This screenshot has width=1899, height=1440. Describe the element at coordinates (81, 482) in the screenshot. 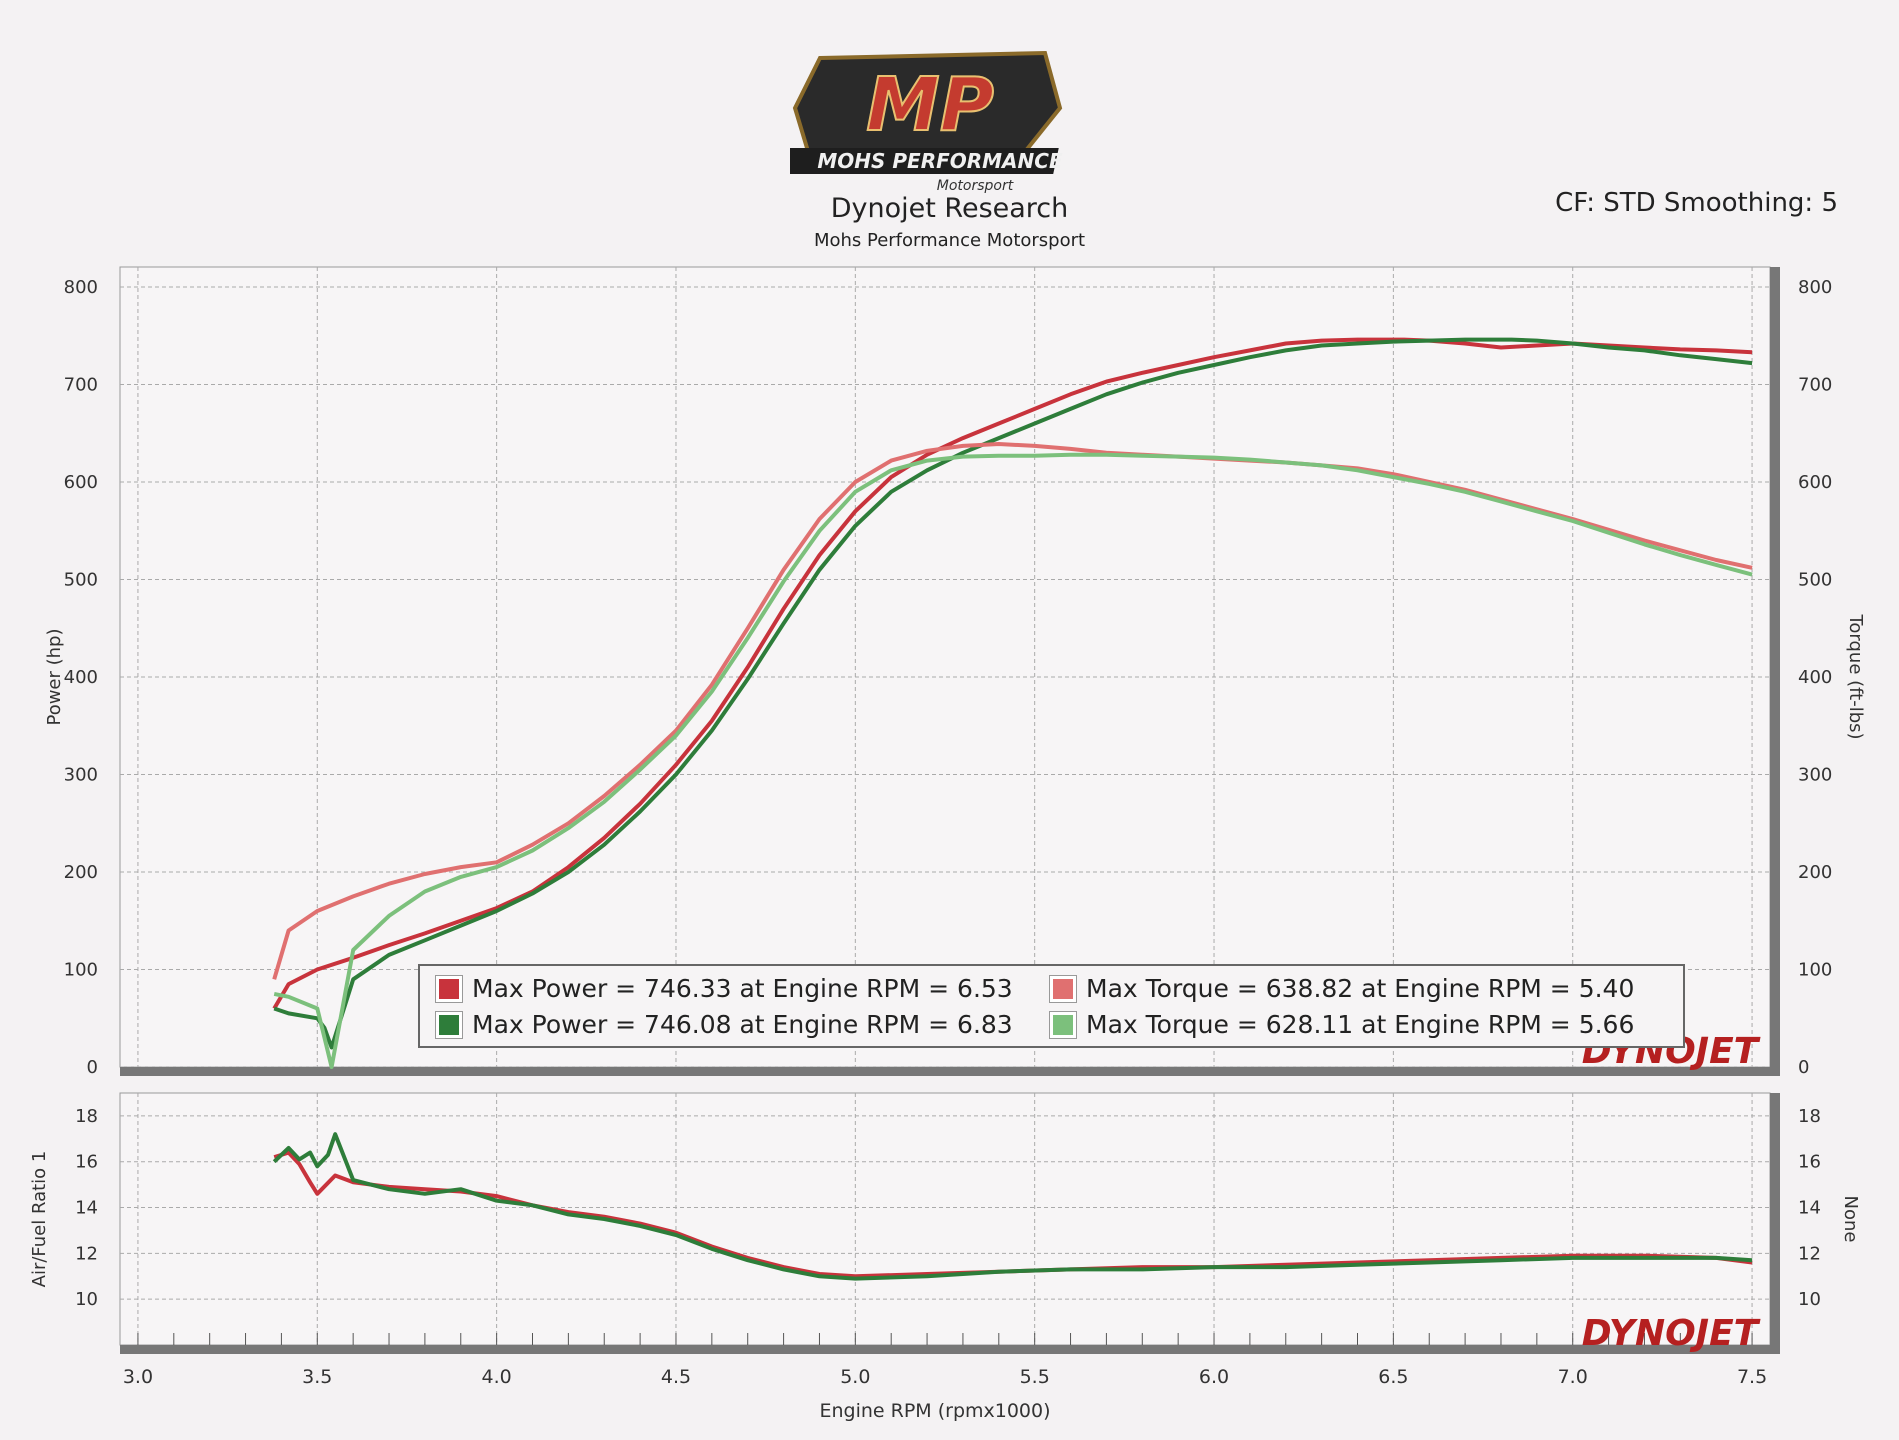

I see `power-tick-label: 600` at that location.